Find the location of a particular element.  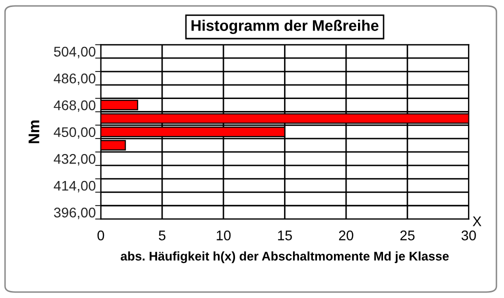

y-tick-label: 432,00 is located at coordinates (75, 160).